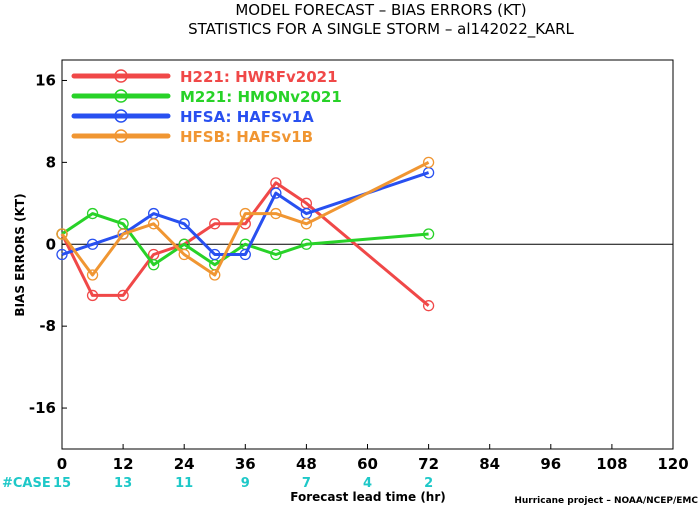  Describe the element at coordinates (368, 497) in the screenshot. I see `x-axis-label: Forecast lead time (hr)` at that location.